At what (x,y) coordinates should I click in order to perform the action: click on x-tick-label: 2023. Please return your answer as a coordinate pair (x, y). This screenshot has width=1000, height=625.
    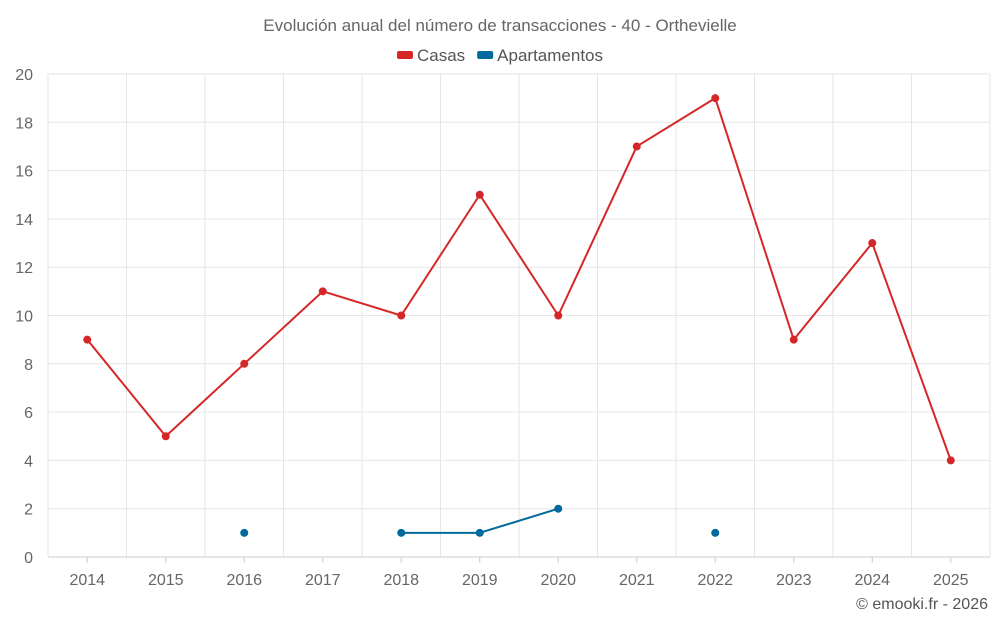
    Looking at the image, I should click on (794, 580).